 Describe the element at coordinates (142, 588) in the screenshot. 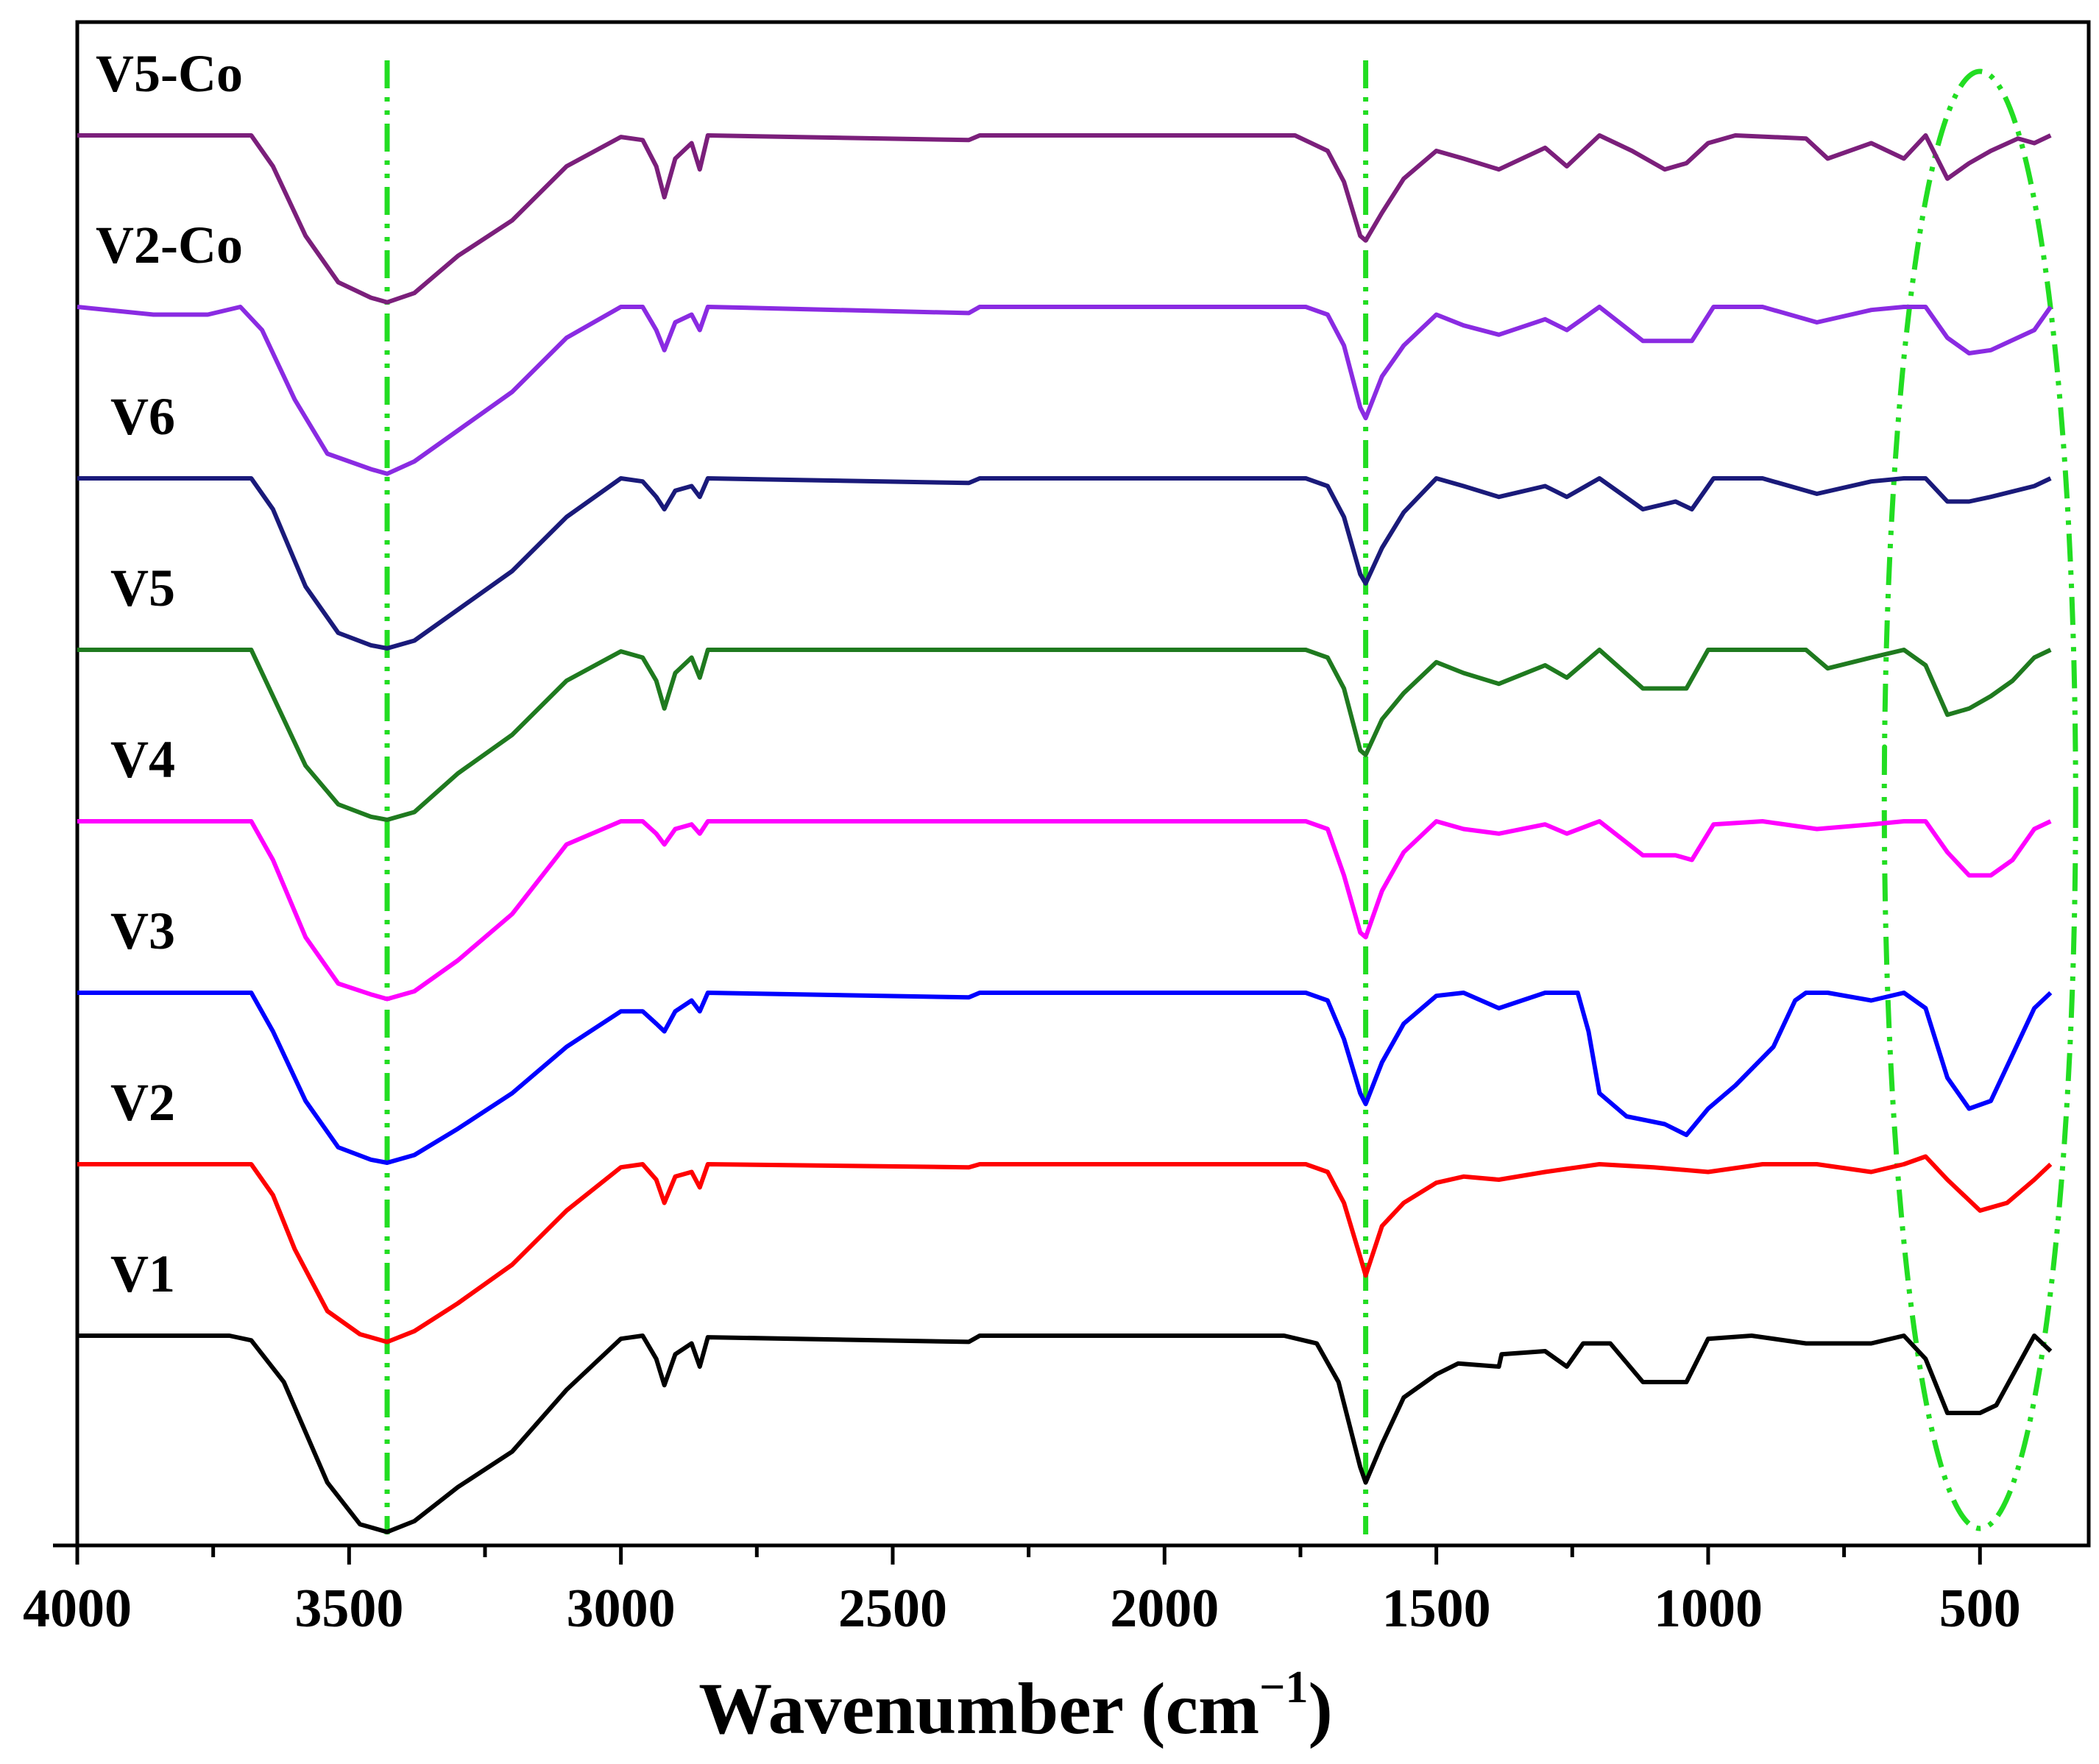

I see `series-label-v5: V5` at that location.